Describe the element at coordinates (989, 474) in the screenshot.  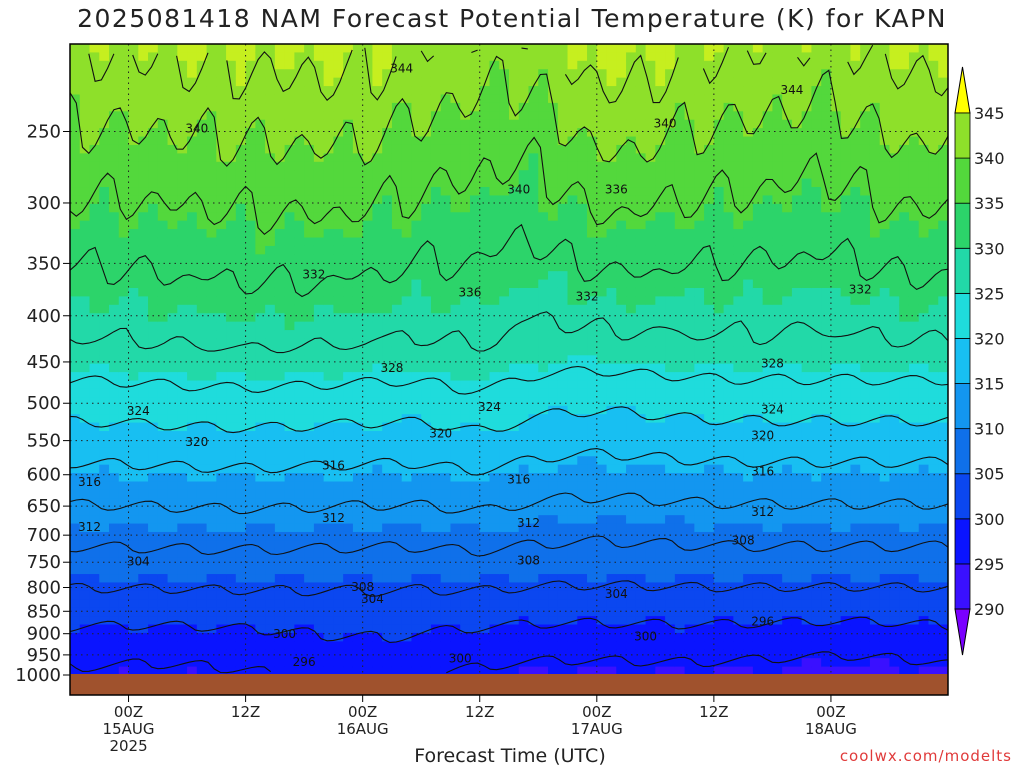
I see `colorbar-tick-label: 305` at that location.